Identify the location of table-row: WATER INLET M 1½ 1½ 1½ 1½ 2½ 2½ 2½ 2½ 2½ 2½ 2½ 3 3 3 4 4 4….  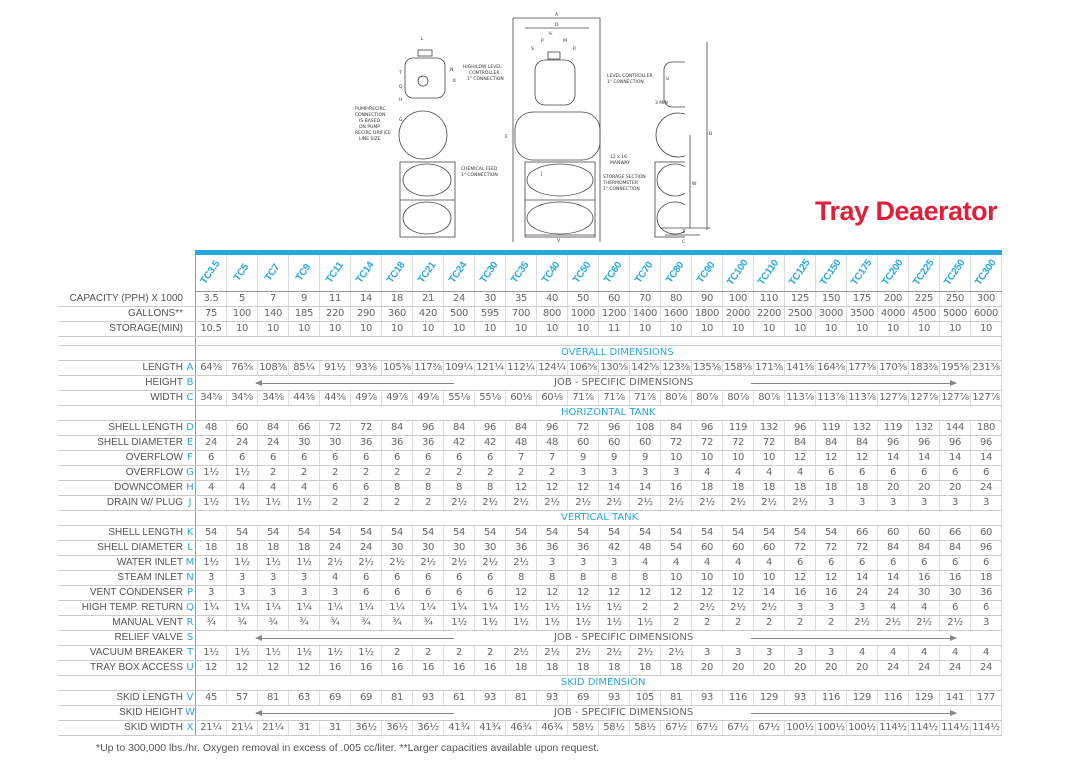
(530, 563).